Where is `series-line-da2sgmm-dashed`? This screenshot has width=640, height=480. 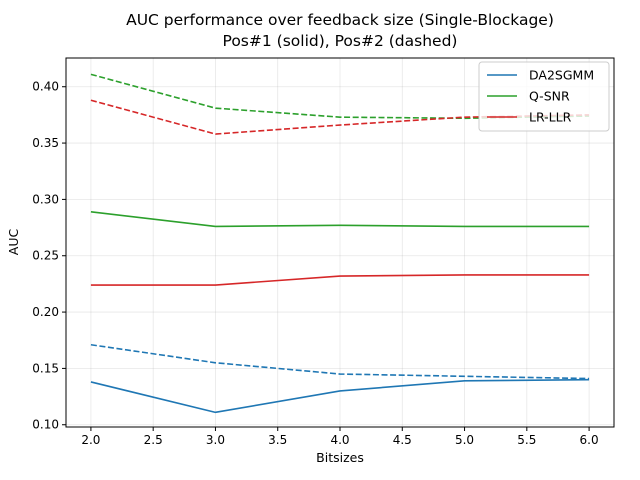 series-line-da2sgmm-dashed is located at coordinates (340, 361).